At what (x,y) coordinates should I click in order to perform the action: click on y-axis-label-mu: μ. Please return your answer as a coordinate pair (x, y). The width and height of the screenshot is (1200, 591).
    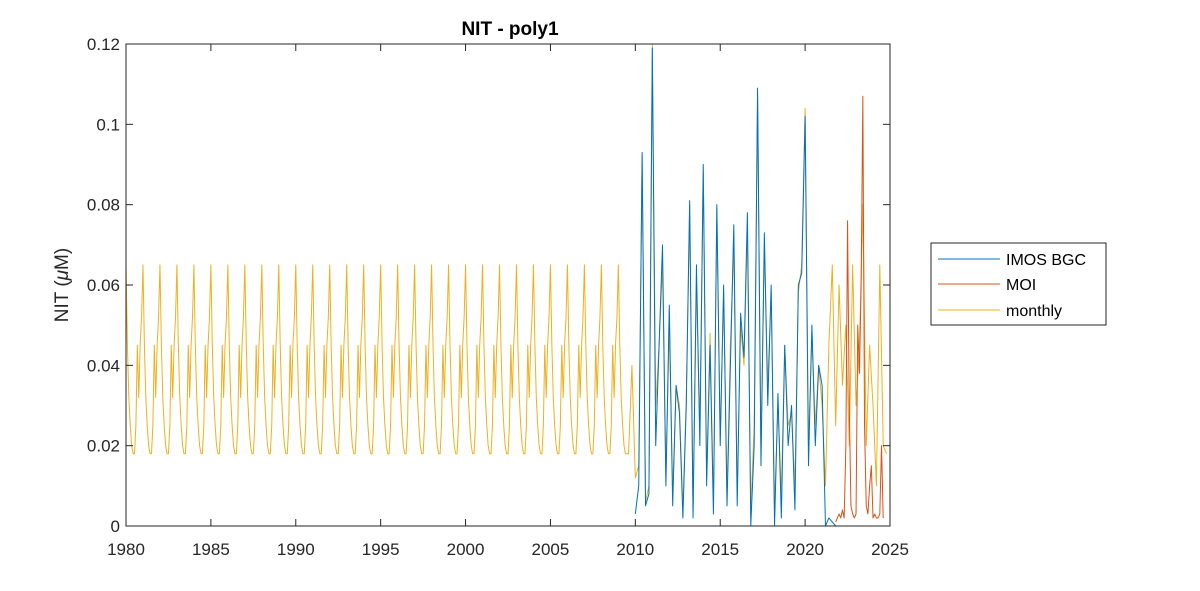
    Looking at the image, I should click on (62, 275).